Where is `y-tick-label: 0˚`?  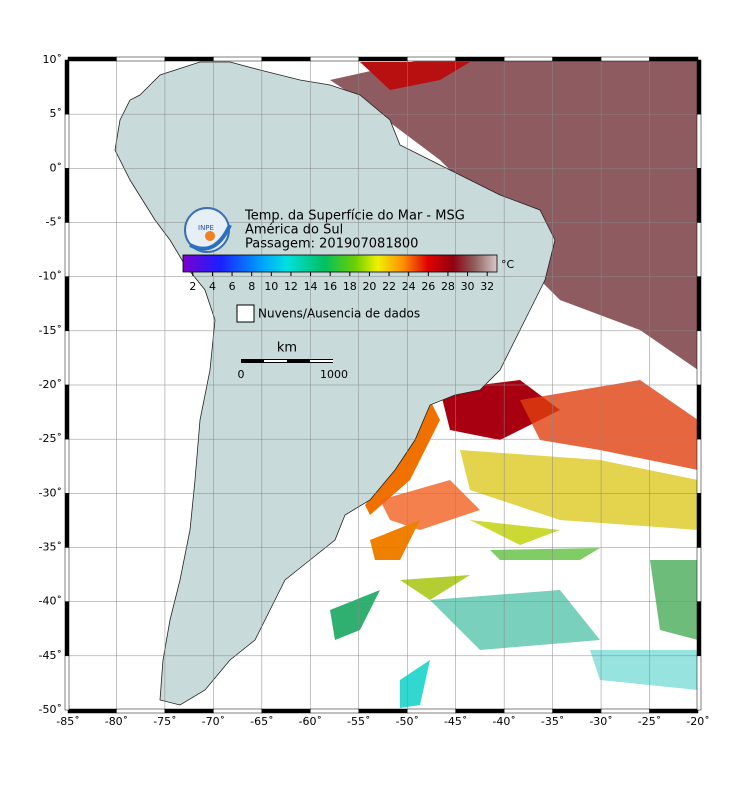
y-tick-label: 0˚ is located at coordinates (56, 167).